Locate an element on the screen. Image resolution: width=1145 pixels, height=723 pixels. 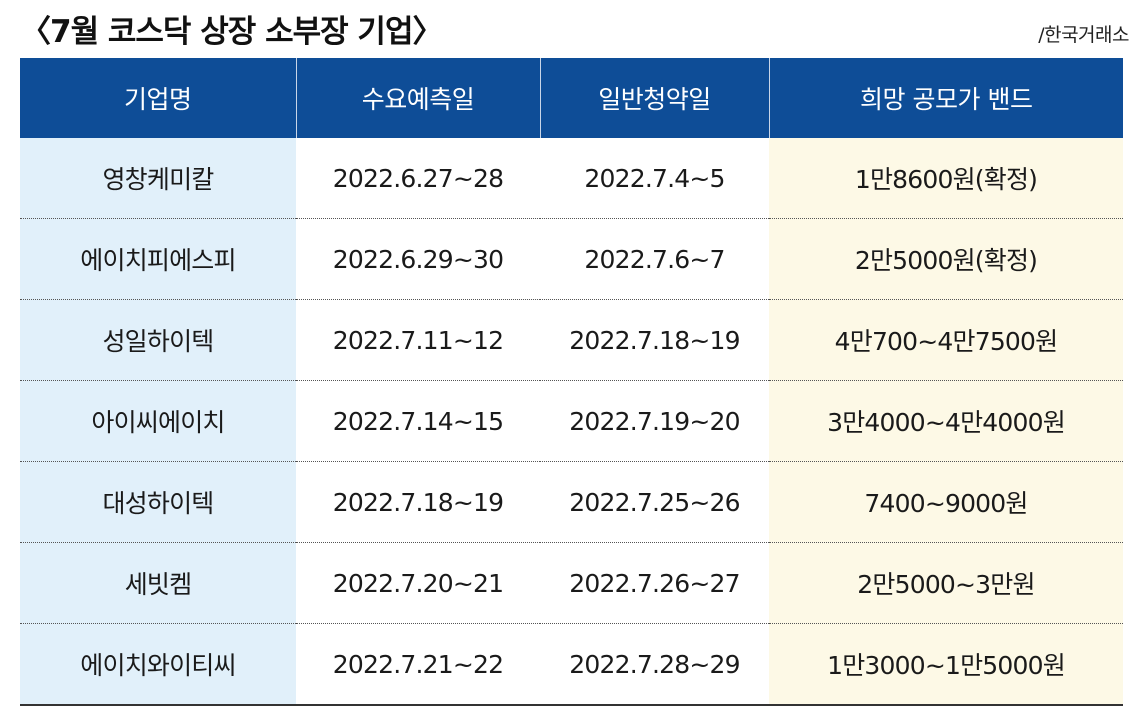
company-cell: 에이치와이티씨 is located at coordinates (158, 664).